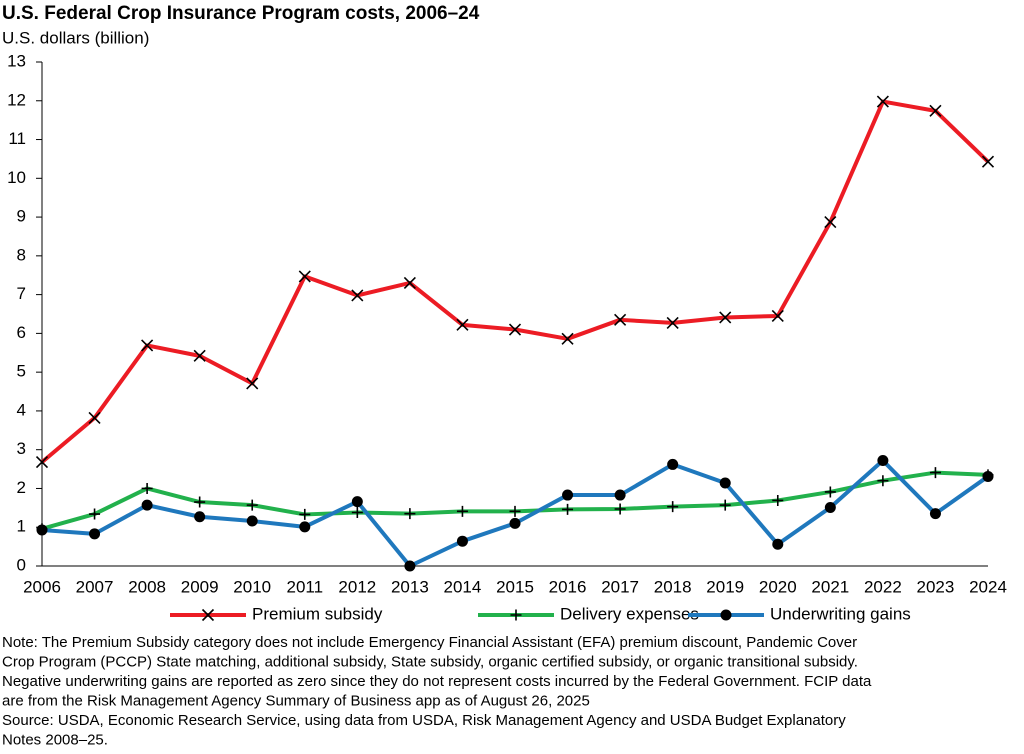  Describe the element at coordinates (21, 332) in the screenshot. I see `y-tick-label: 6` at that location.